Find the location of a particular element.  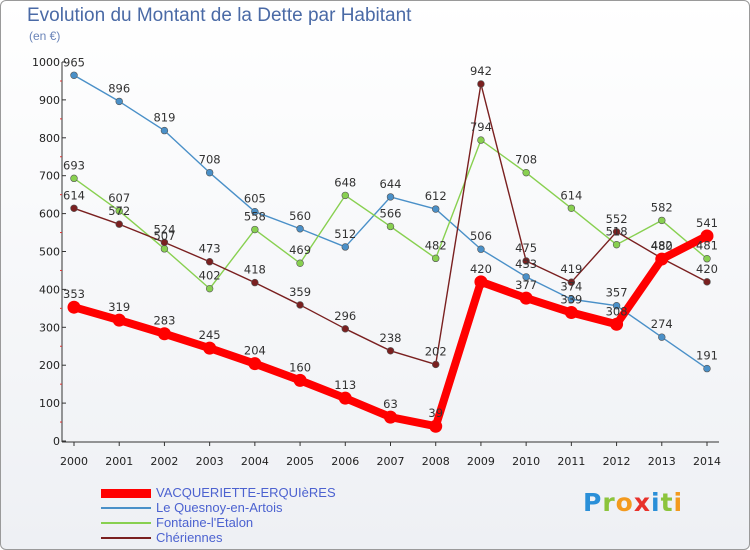

y-tick-label: 500 is located at coordinates (49, 252).